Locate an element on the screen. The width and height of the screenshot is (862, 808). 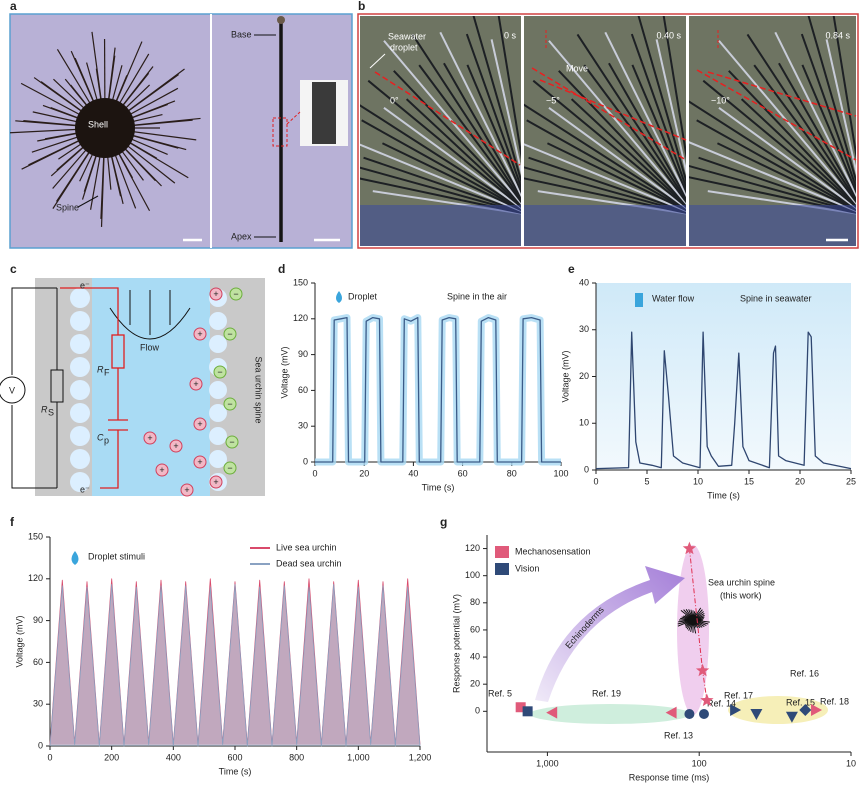
legend-swatch is located at coordinates (502, 569).